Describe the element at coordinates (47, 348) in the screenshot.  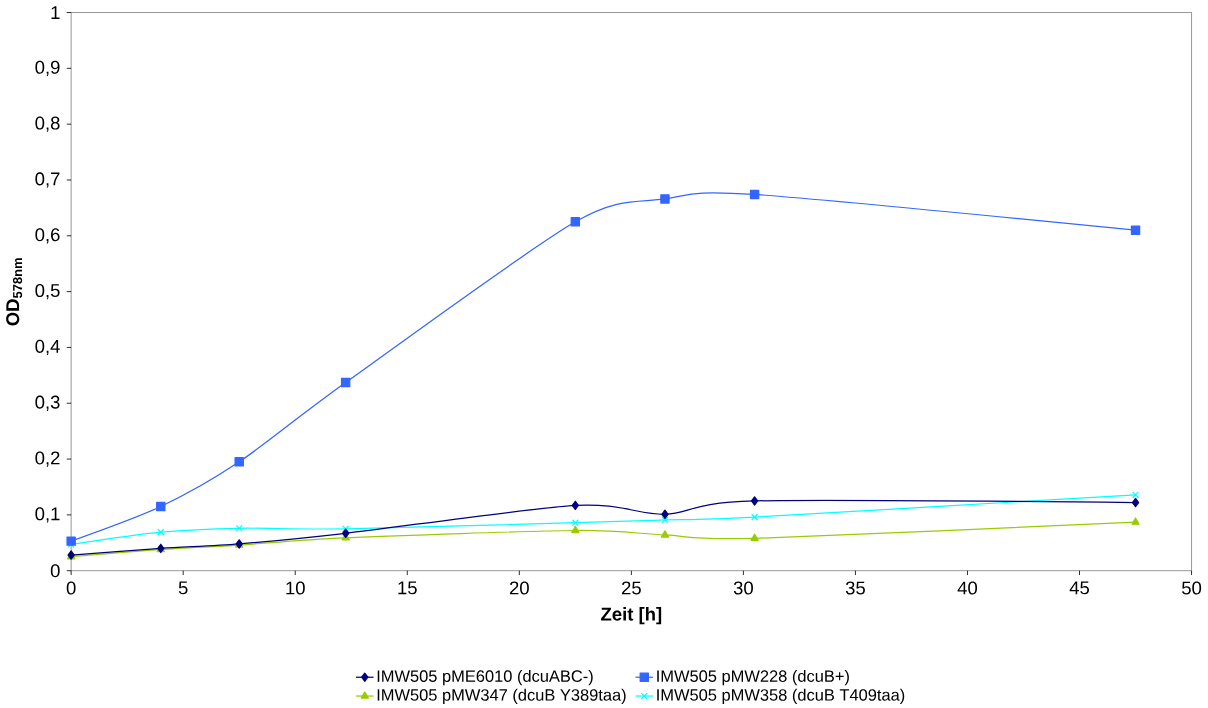
I see `y-tick-label: 0,4` at that location.